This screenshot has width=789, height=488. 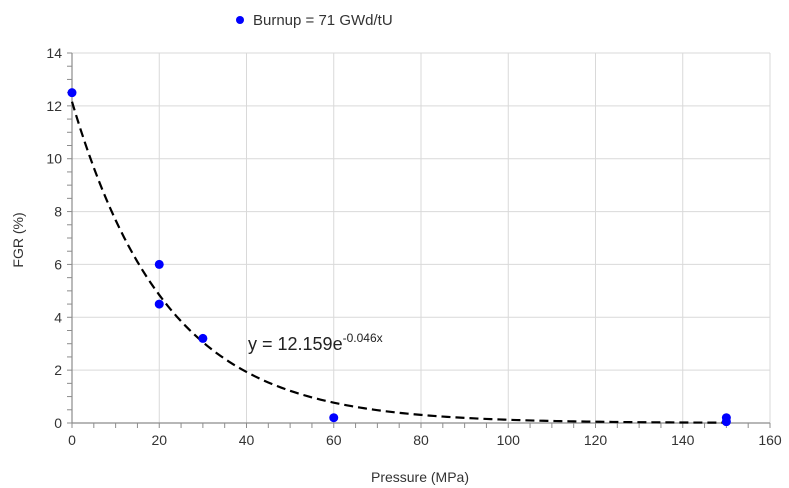 What do you see at coordinates (240, 20) in the screenshot?
I see `legend-marker` at bounding box center [240, 20].